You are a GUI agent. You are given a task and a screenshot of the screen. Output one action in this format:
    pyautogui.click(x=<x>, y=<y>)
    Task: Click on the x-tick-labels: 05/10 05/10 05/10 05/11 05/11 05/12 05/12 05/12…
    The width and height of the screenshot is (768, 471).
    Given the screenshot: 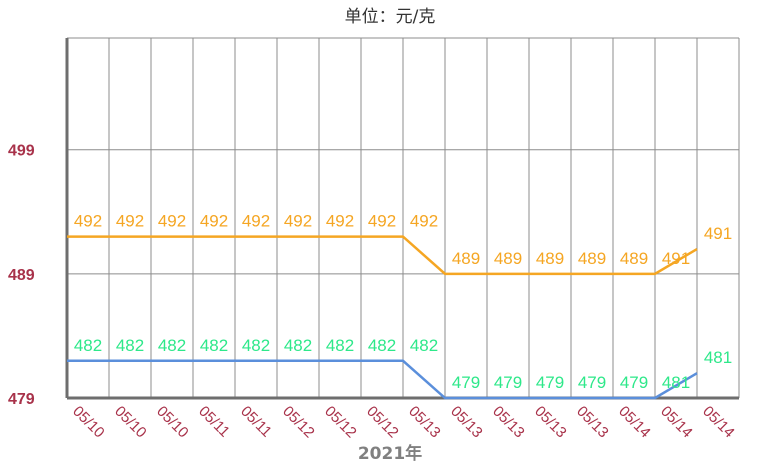 What is the action you would take?
    pyautogui.click(x=403, y=422)
    